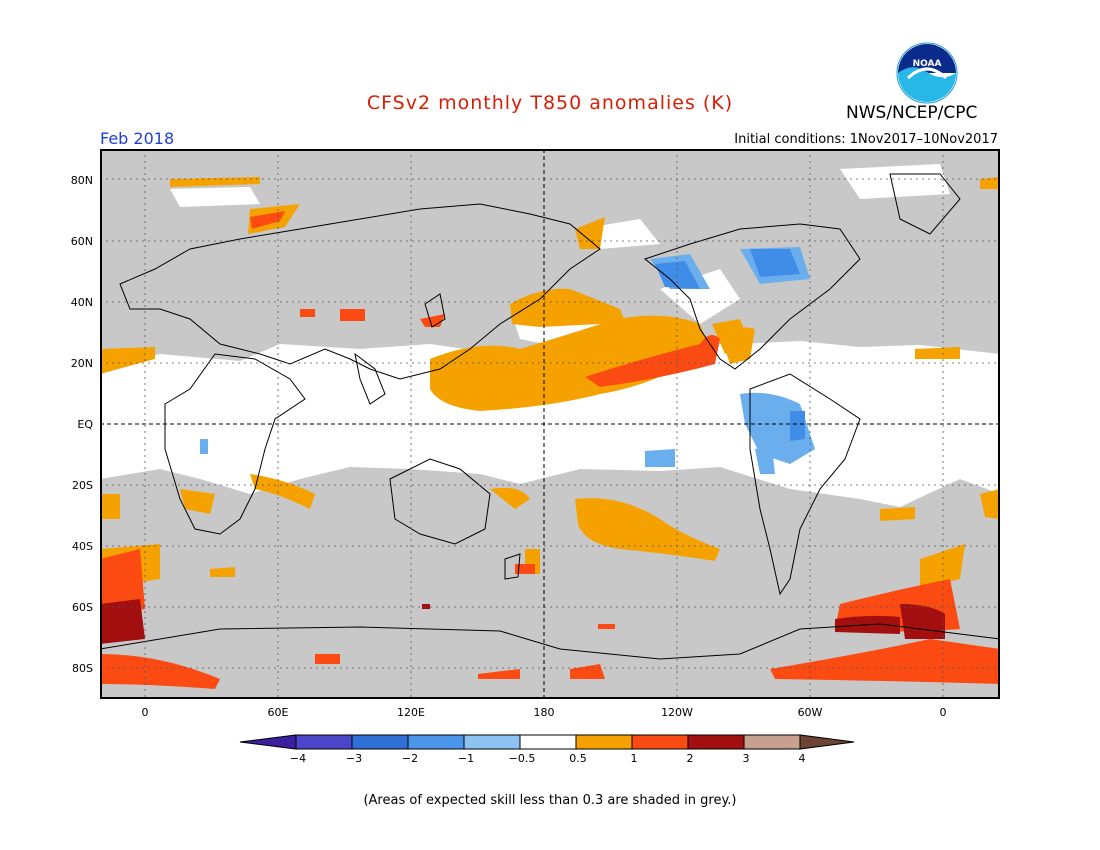  Describe the element at coordinates (677, 712) in the screenshot. I see `lon-tick-label: 120W` at that location.